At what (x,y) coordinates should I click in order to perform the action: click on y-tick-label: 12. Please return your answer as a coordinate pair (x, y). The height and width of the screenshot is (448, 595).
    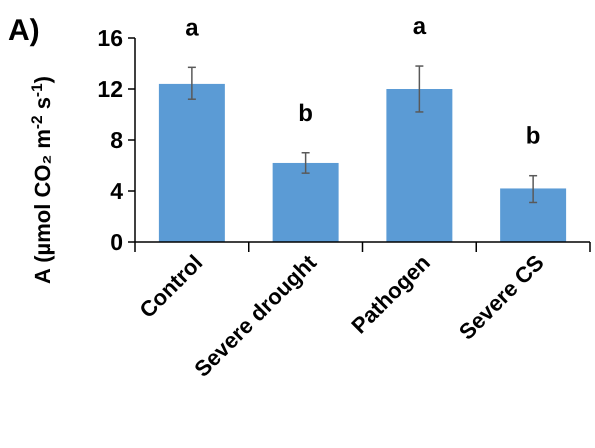
    Looking at the image, I should click on (110, 89).